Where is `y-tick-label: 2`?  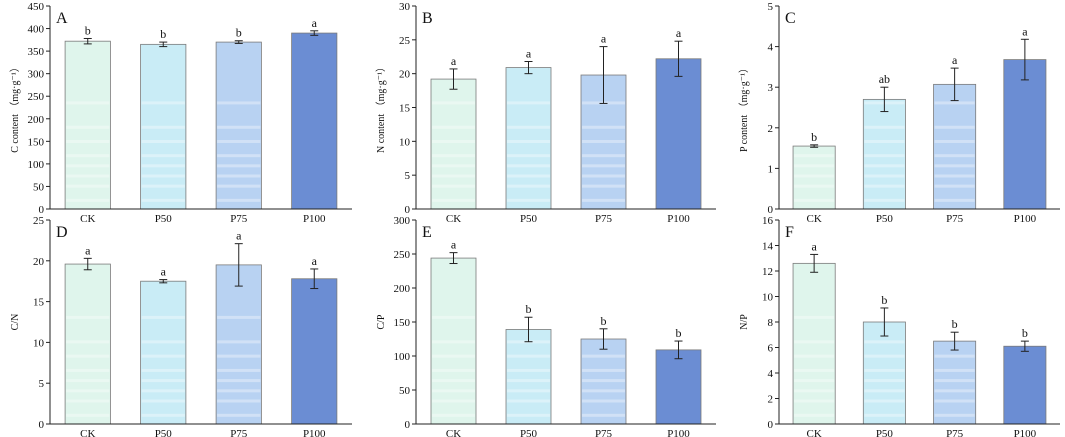 y-tick-label: 2 is located at coordinates (771, 129).